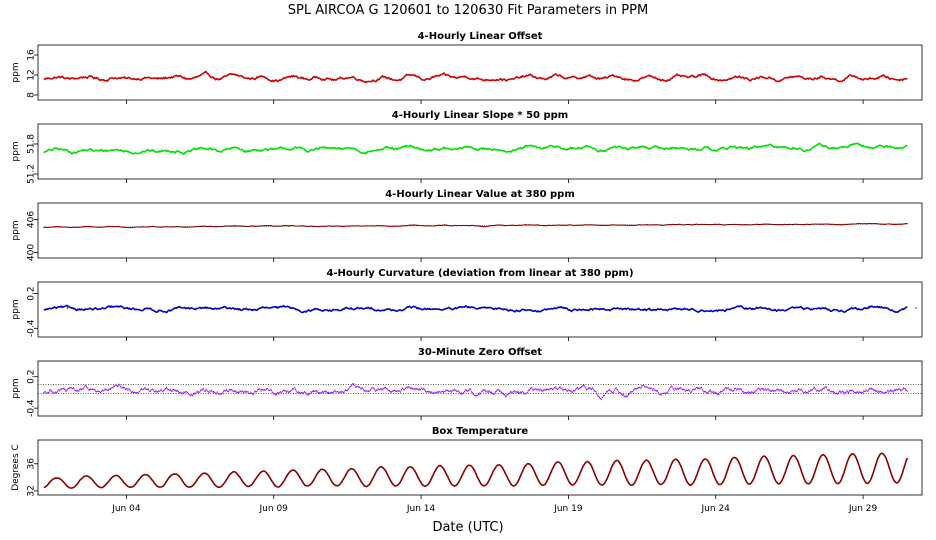 This screenshot has width=936, height=540. What do you see at coordinates (32, 174) in the screenshot?
I see `y-tick-label: 51.2` at bounding box center [32, 174].